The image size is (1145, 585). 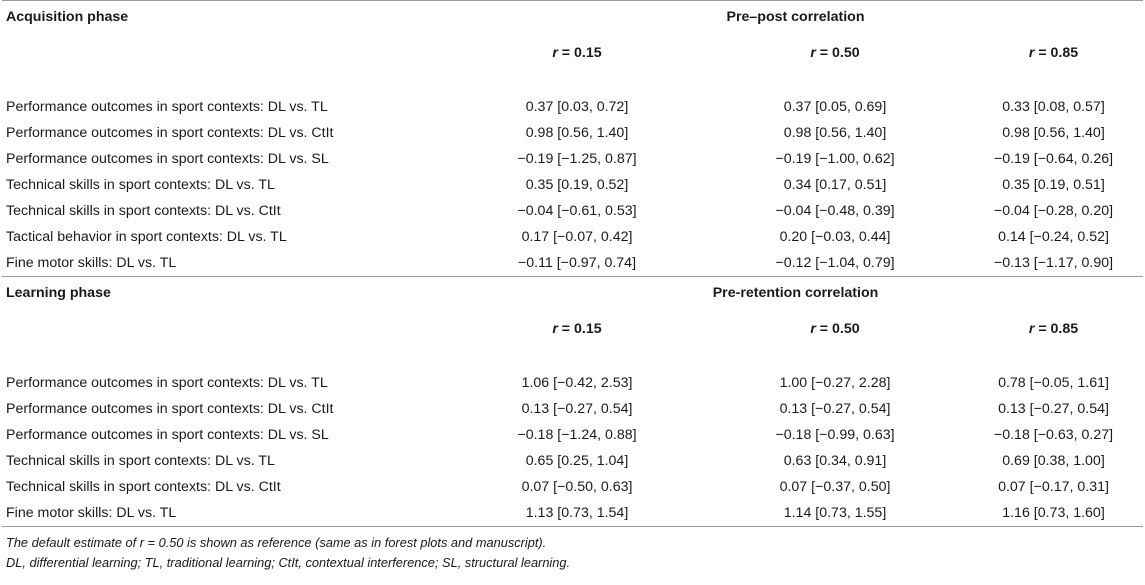 What do you see at coordinates (835, 211) in the screenshot?
I see `effect-size-cell: −0.04 [−0.48, 0.39]` at bounding box center [835, 211].